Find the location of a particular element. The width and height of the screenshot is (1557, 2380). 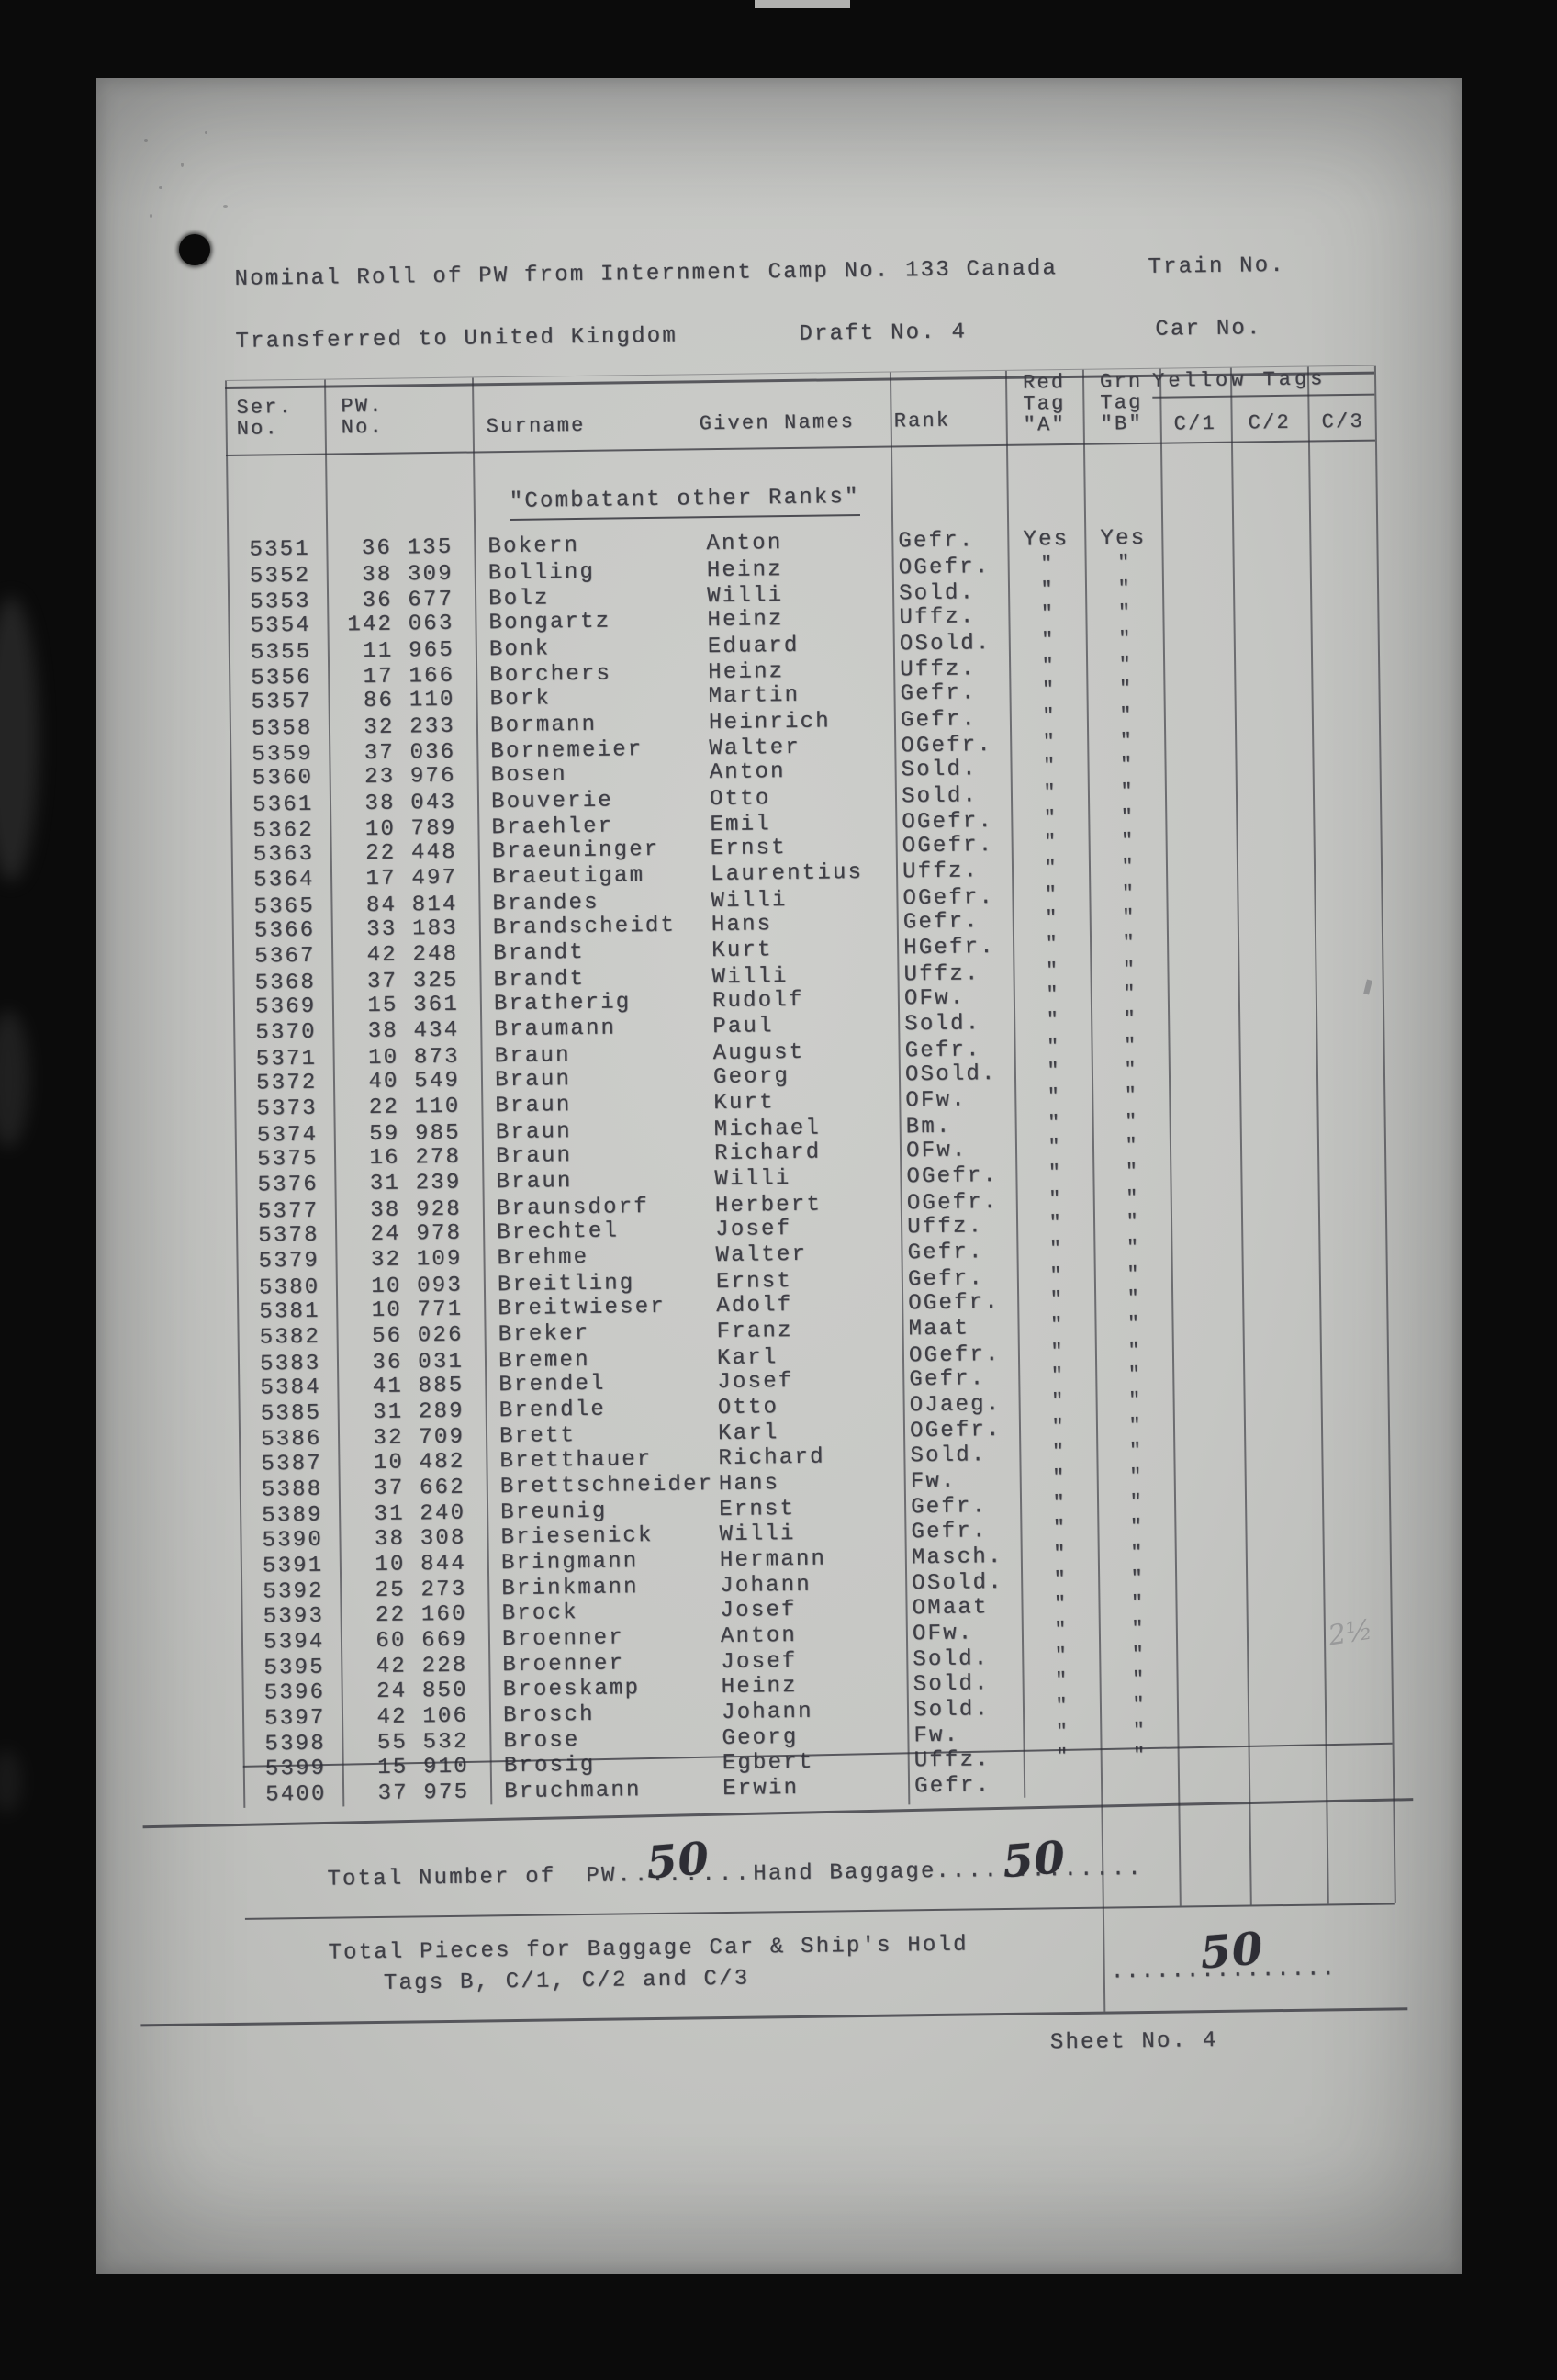

cell-pw-no: 31 289 is located at coordinates (418, 1412).